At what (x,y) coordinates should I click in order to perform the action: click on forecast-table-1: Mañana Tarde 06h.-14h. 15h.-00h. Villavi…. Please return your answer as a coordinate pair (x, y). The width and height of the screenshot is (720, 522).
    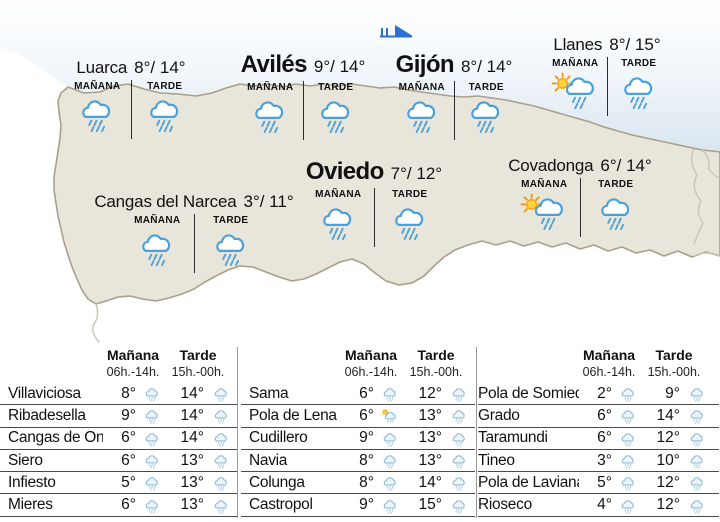
    Looking at the image, I should click on (118, 430).